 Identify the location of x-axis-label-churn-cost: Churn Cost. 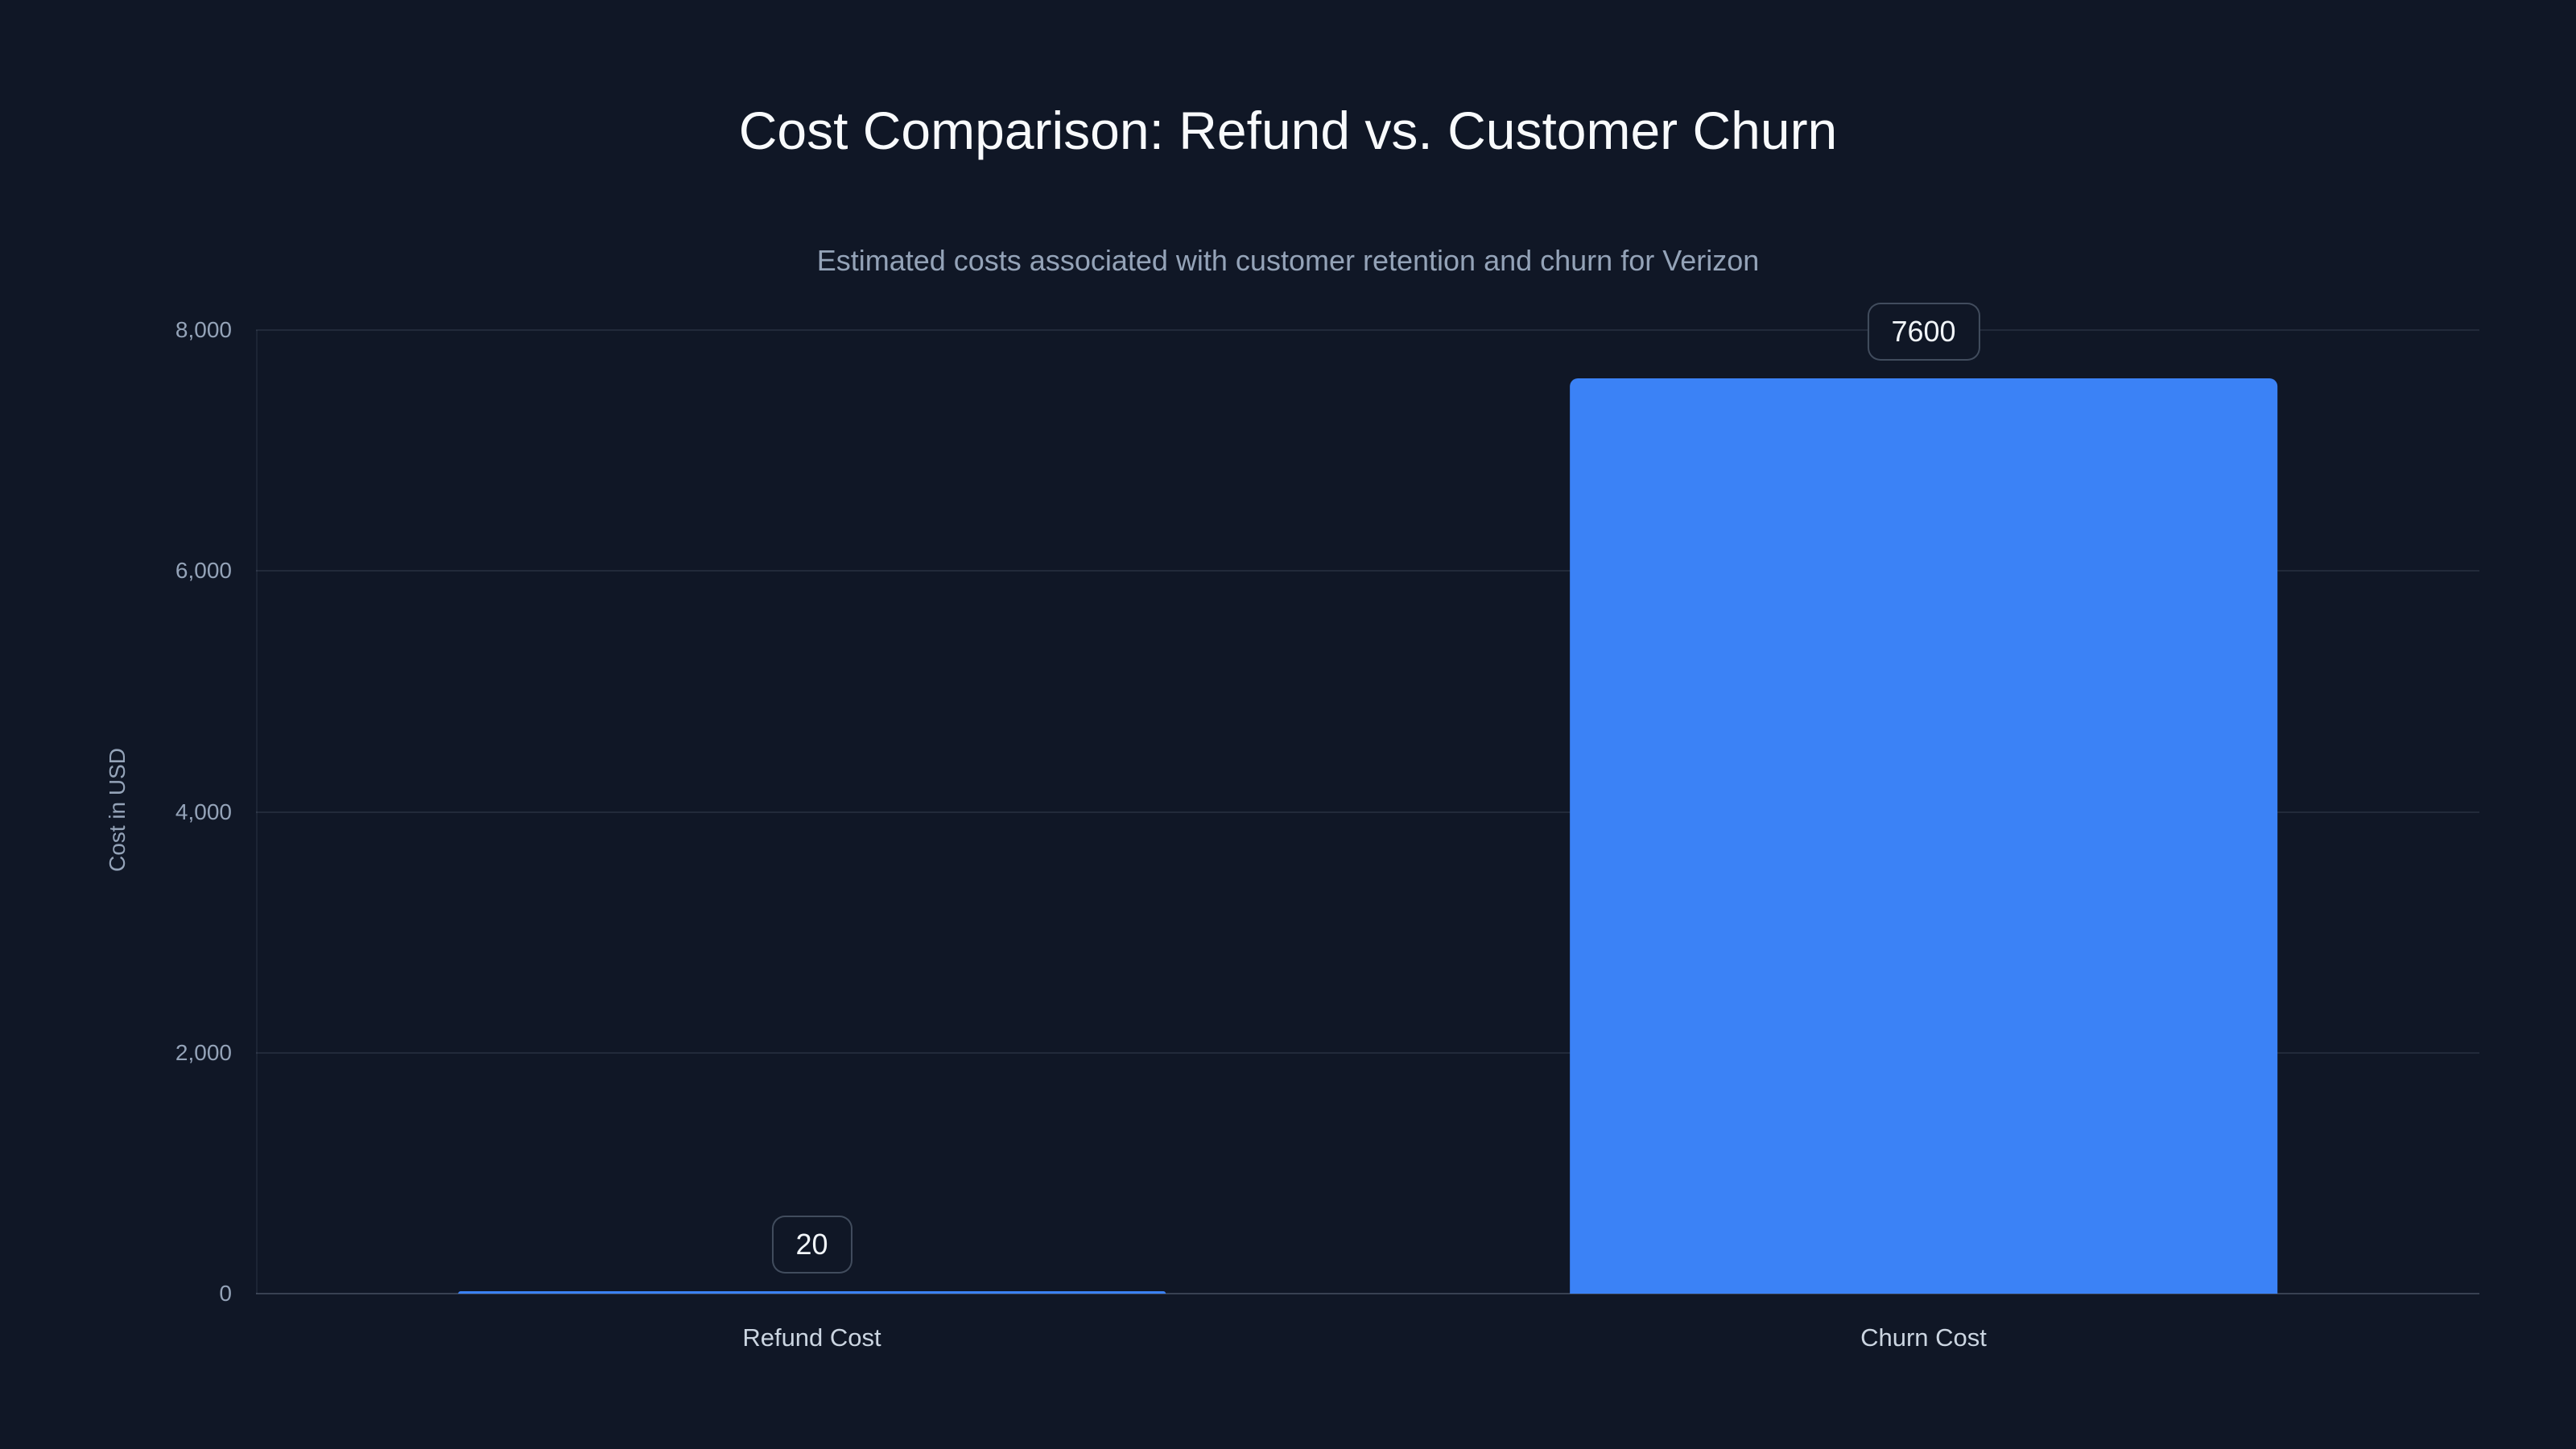
(1923, 1337).